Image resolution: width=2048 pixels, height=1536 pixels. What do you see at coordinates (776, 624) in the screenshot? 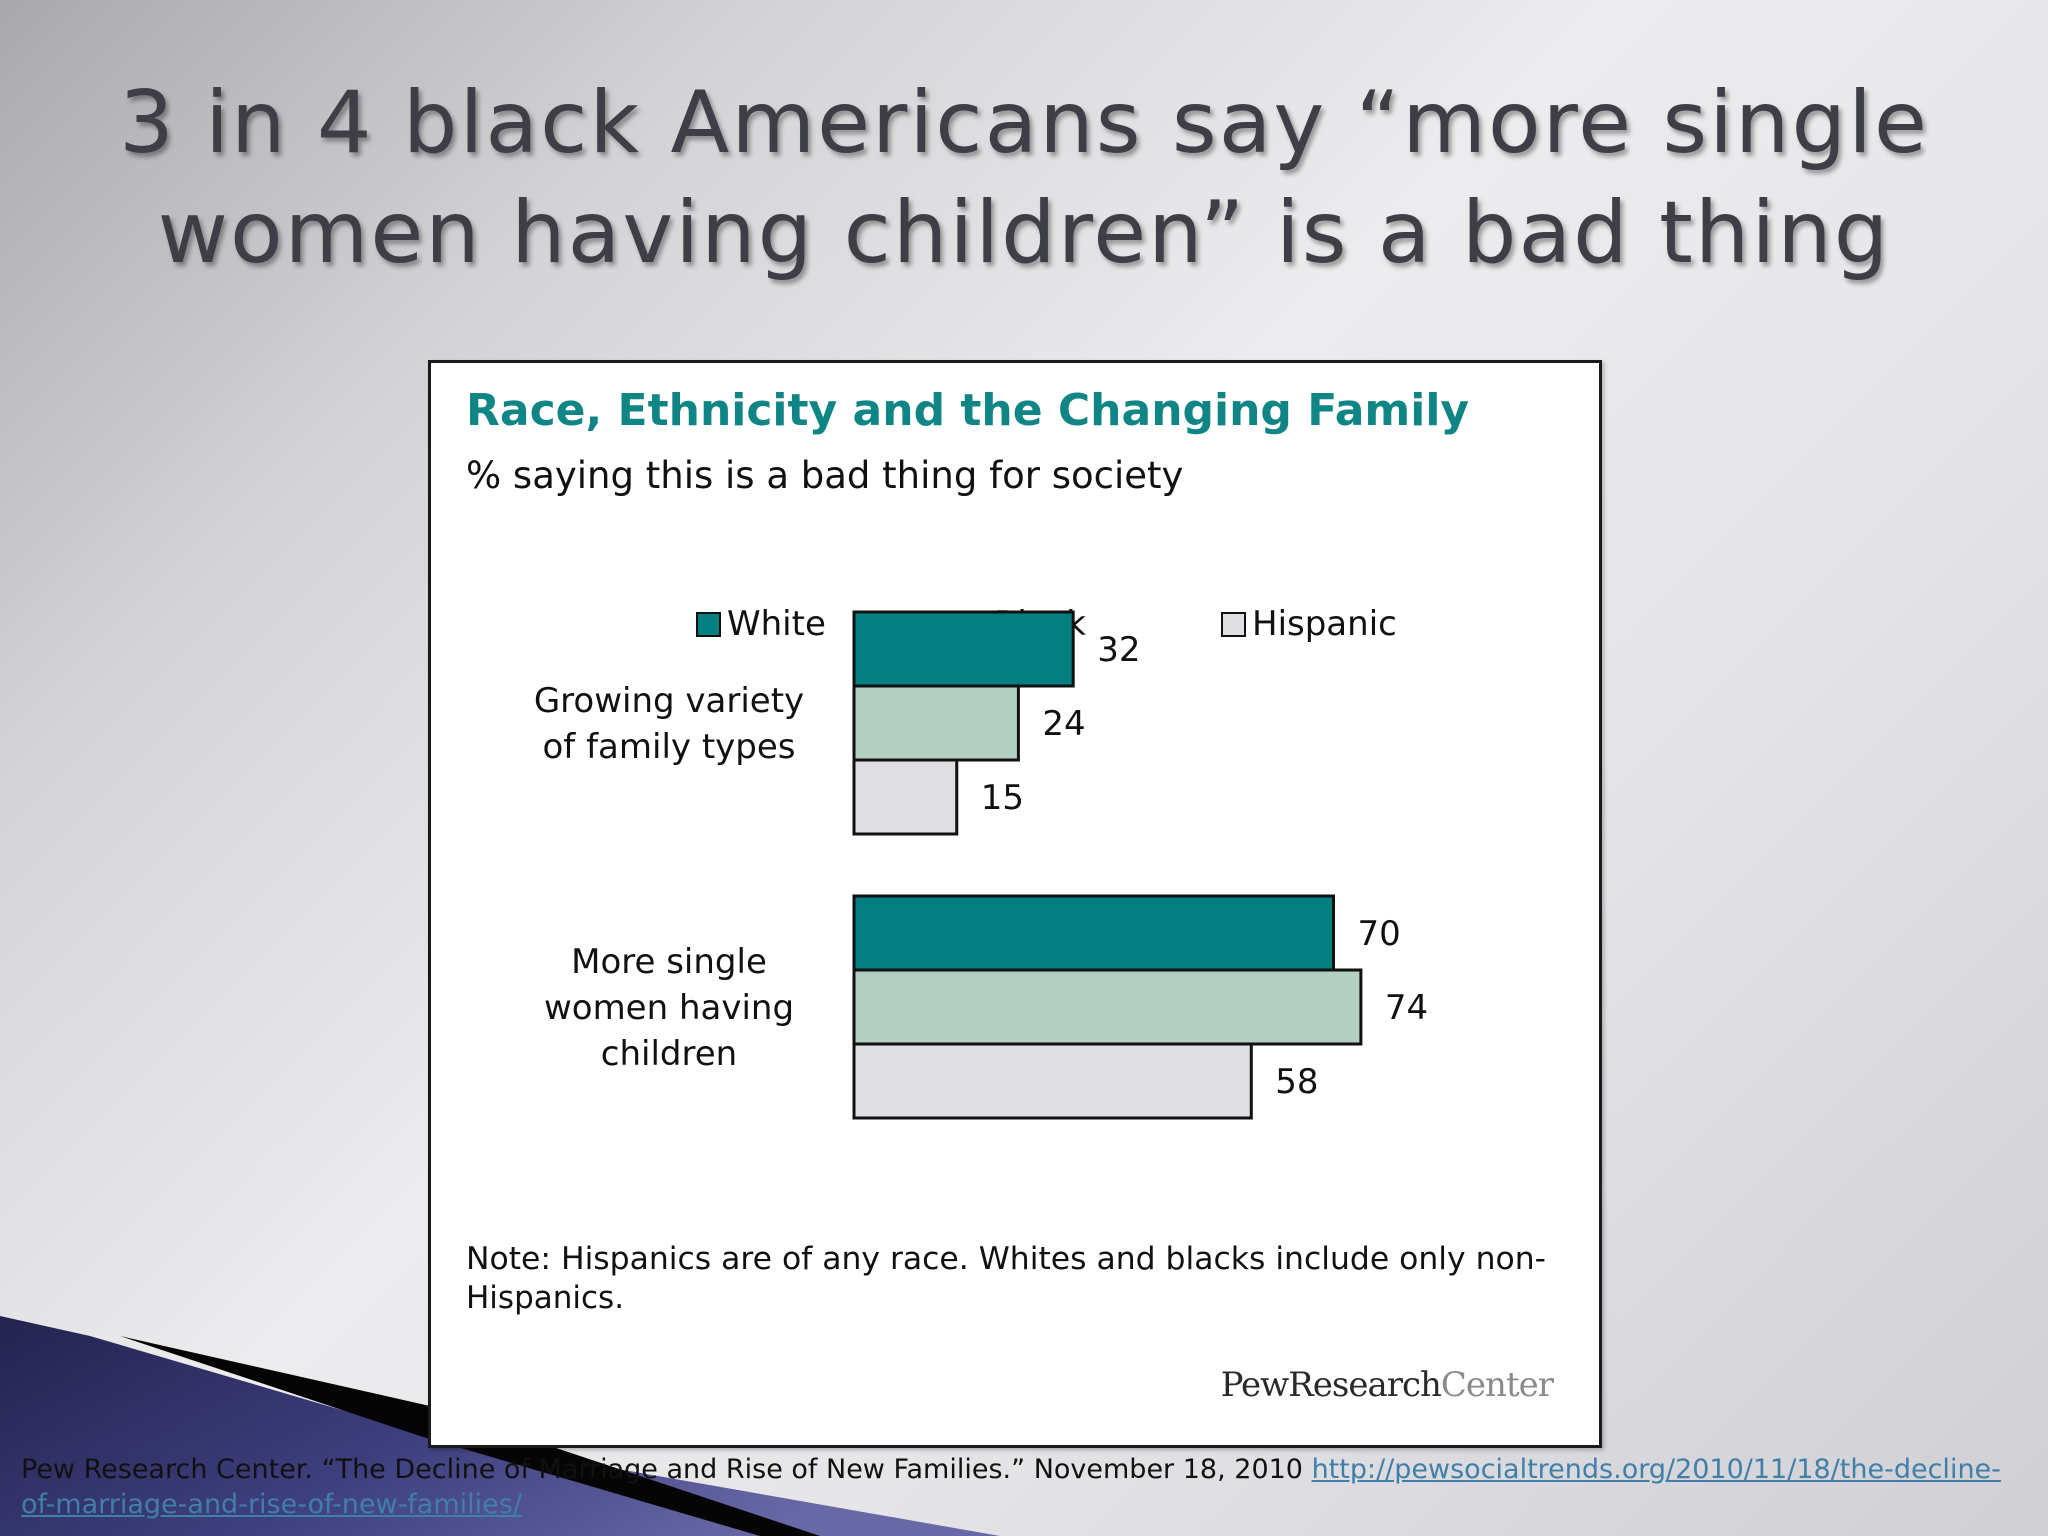
I see `legend-label-white: White` at bounding box center [776, 624].